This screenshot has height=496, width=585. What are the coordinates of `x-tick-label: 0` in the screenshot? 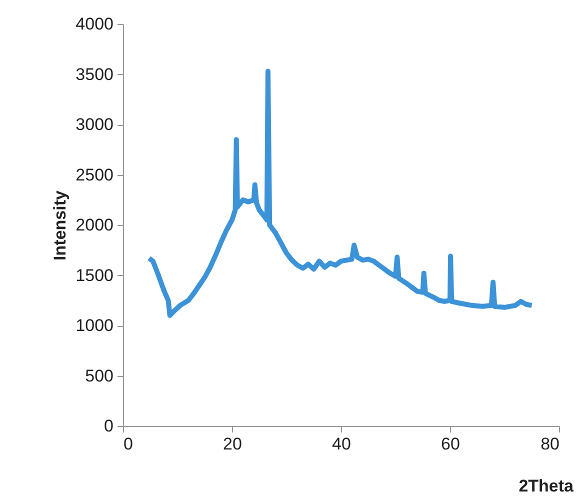 It's located at (128, 444).